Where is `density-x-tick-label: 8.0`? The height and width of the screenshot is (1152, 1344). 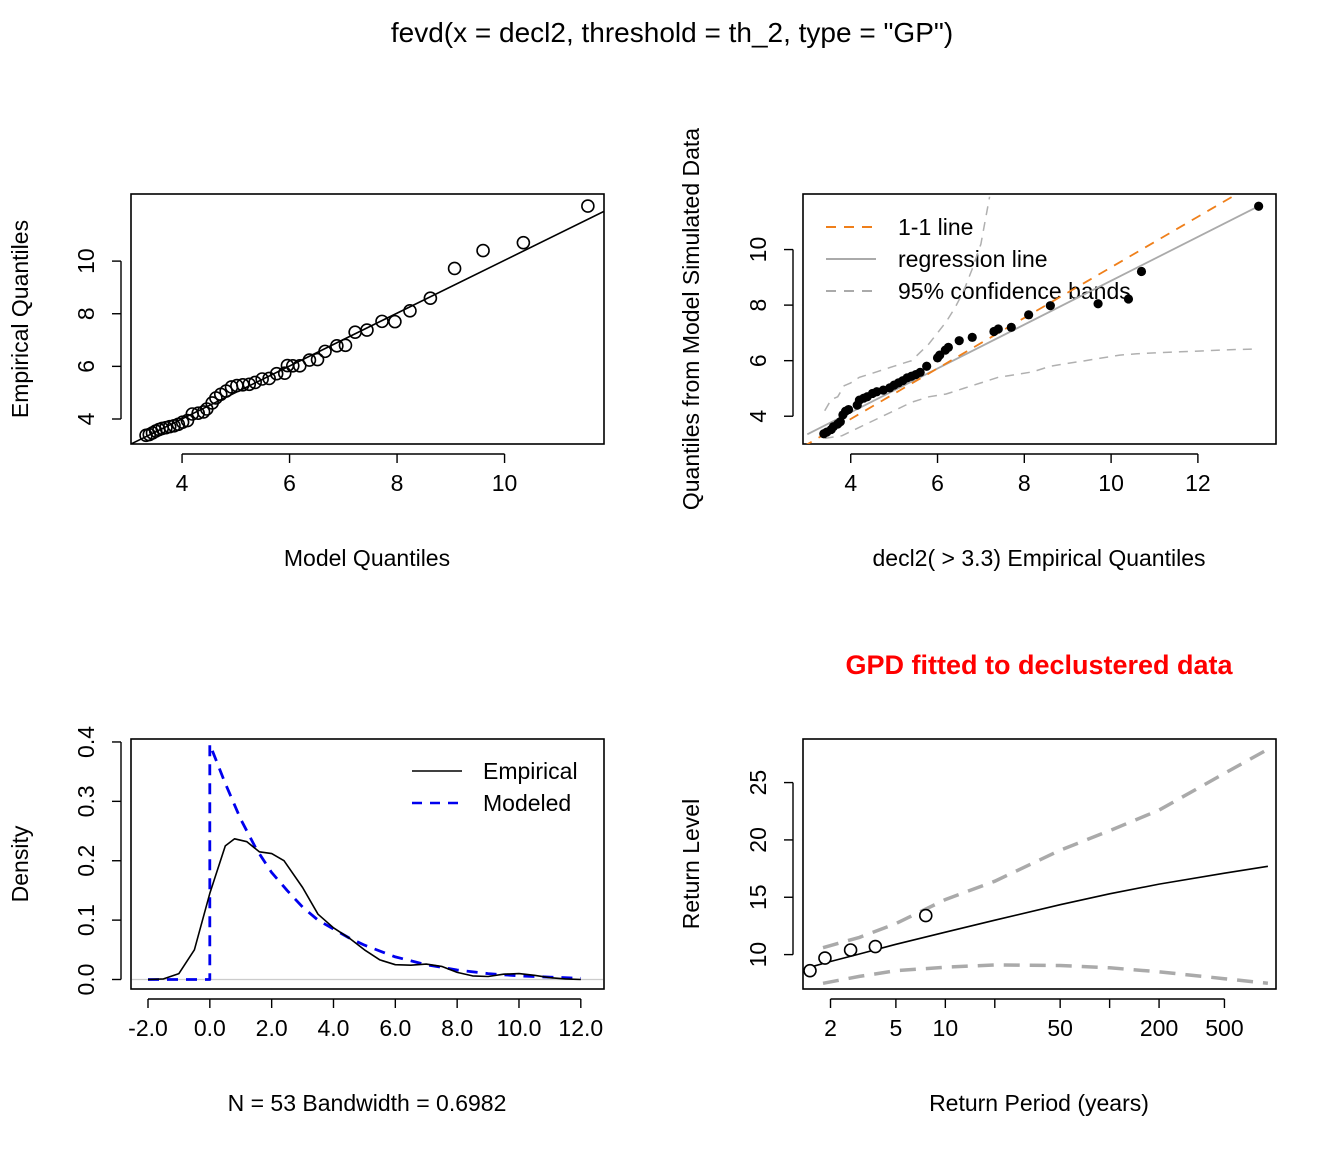
density-x-tick-label: 8.0 is located at coordinates (457, 1028).